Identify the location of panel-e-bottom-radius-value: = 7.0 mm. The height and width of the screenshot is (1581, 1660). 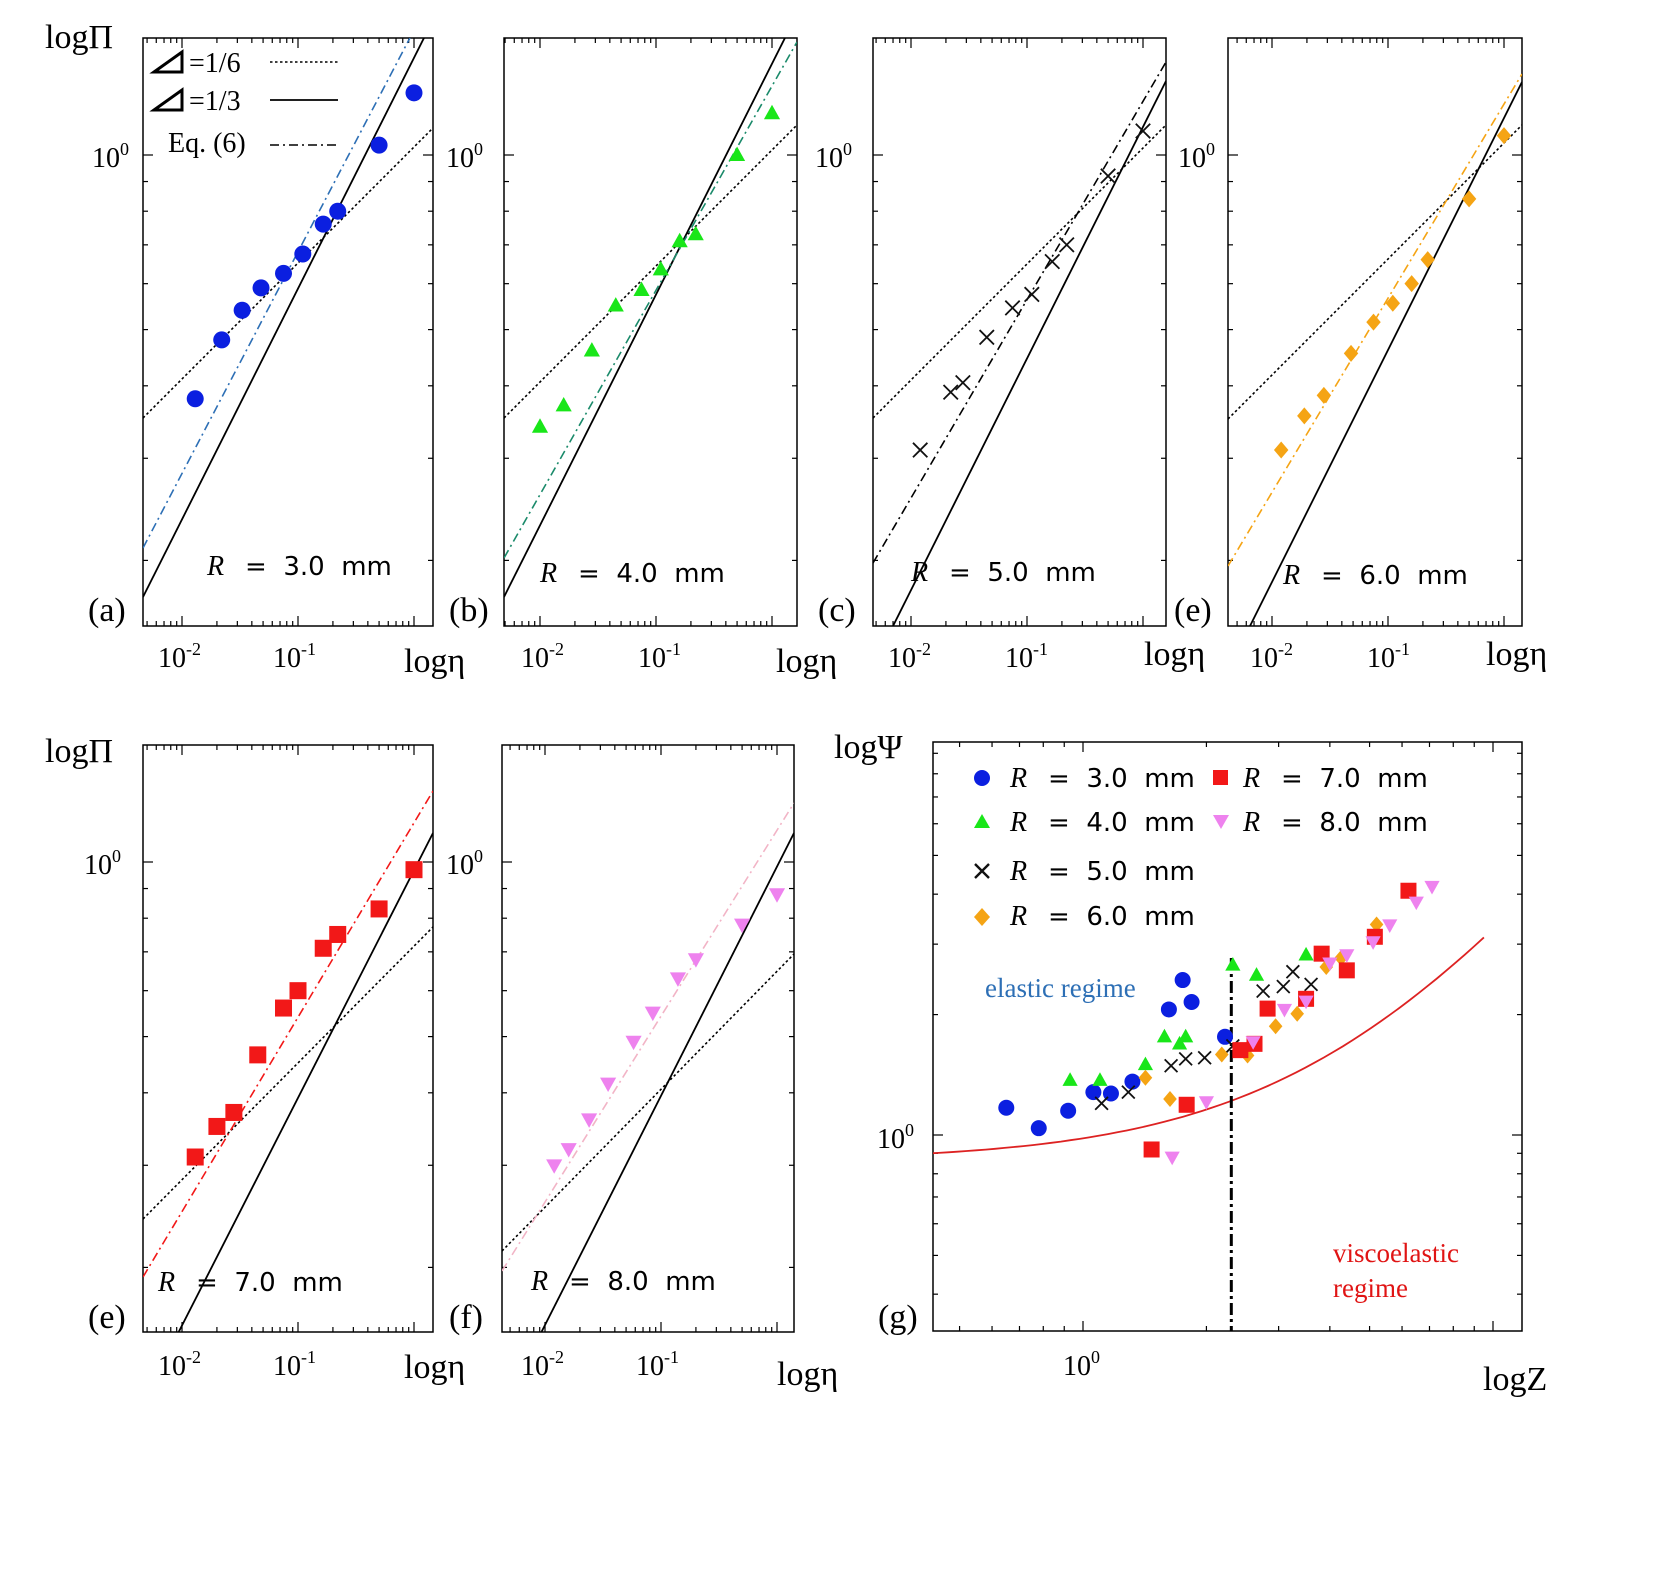
(269, 1283).